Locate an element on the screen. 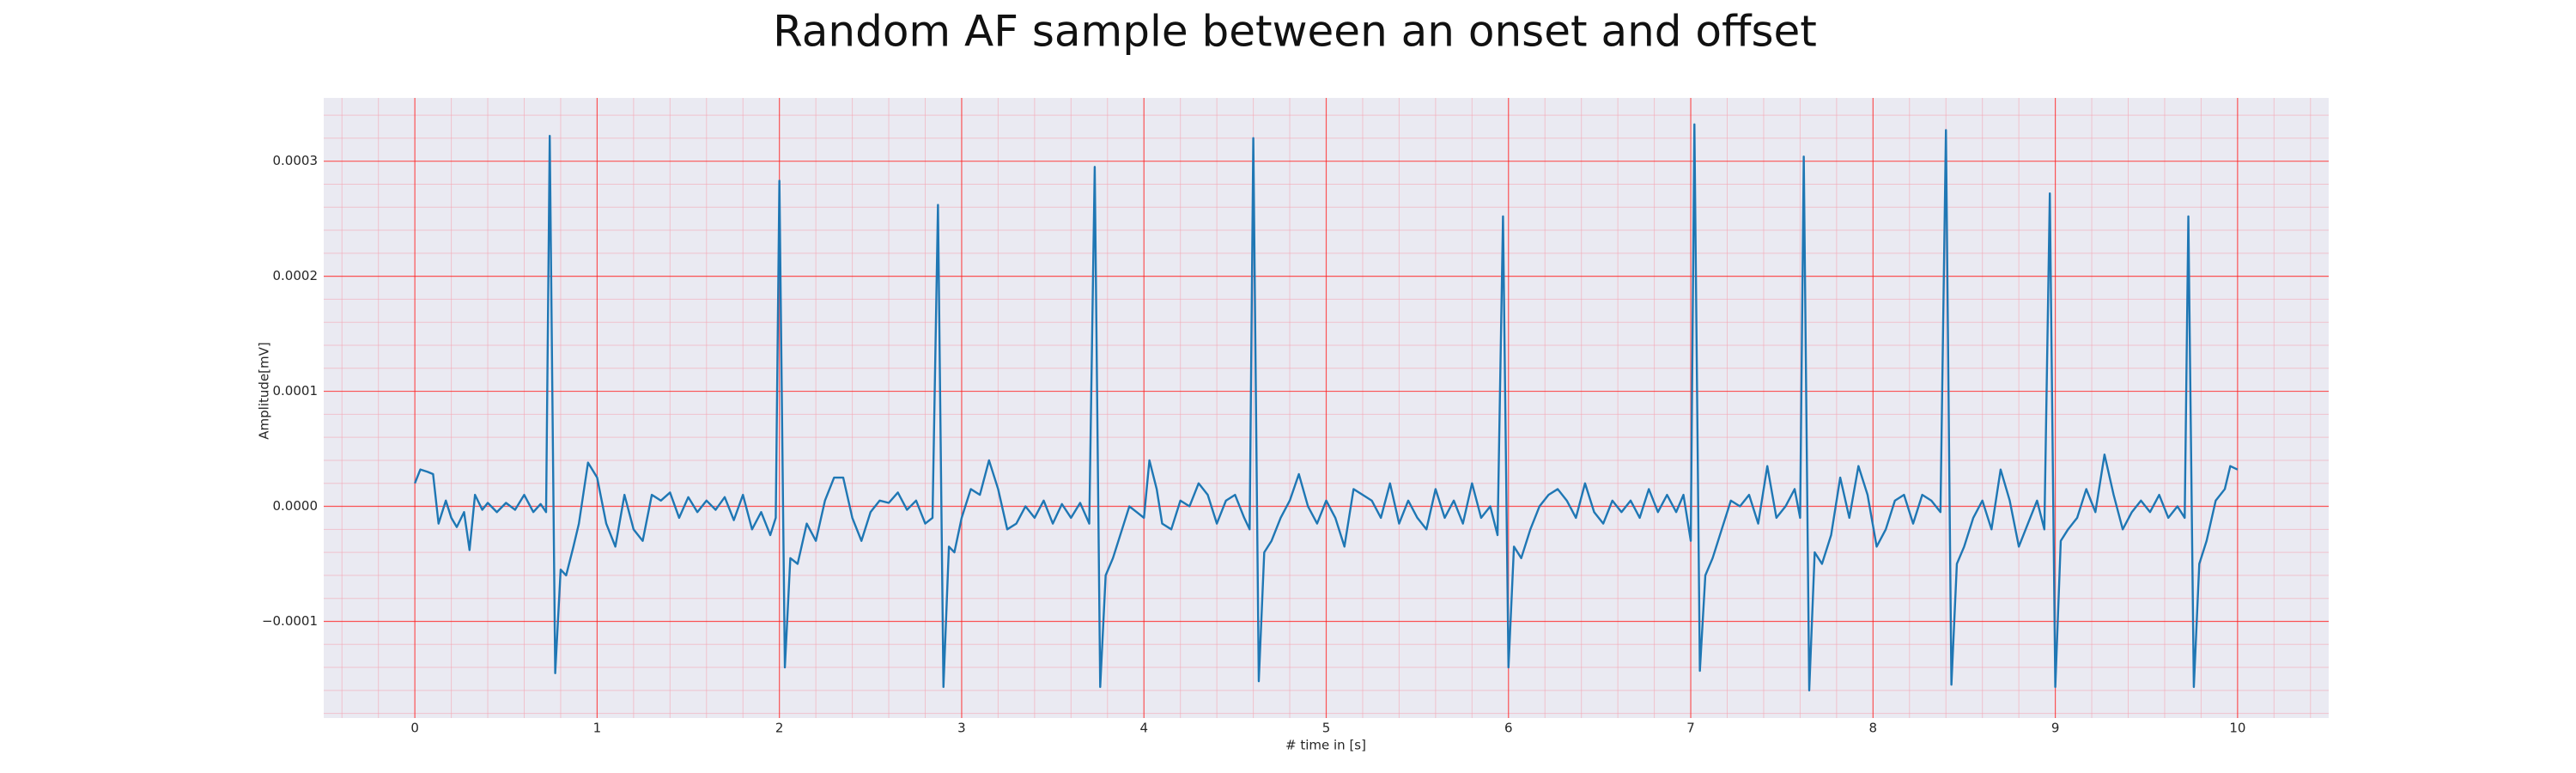 The width and height of the screenshot is (2576, 773). x-axis-label: # time in [s] is located at coordinates (1325, 745).